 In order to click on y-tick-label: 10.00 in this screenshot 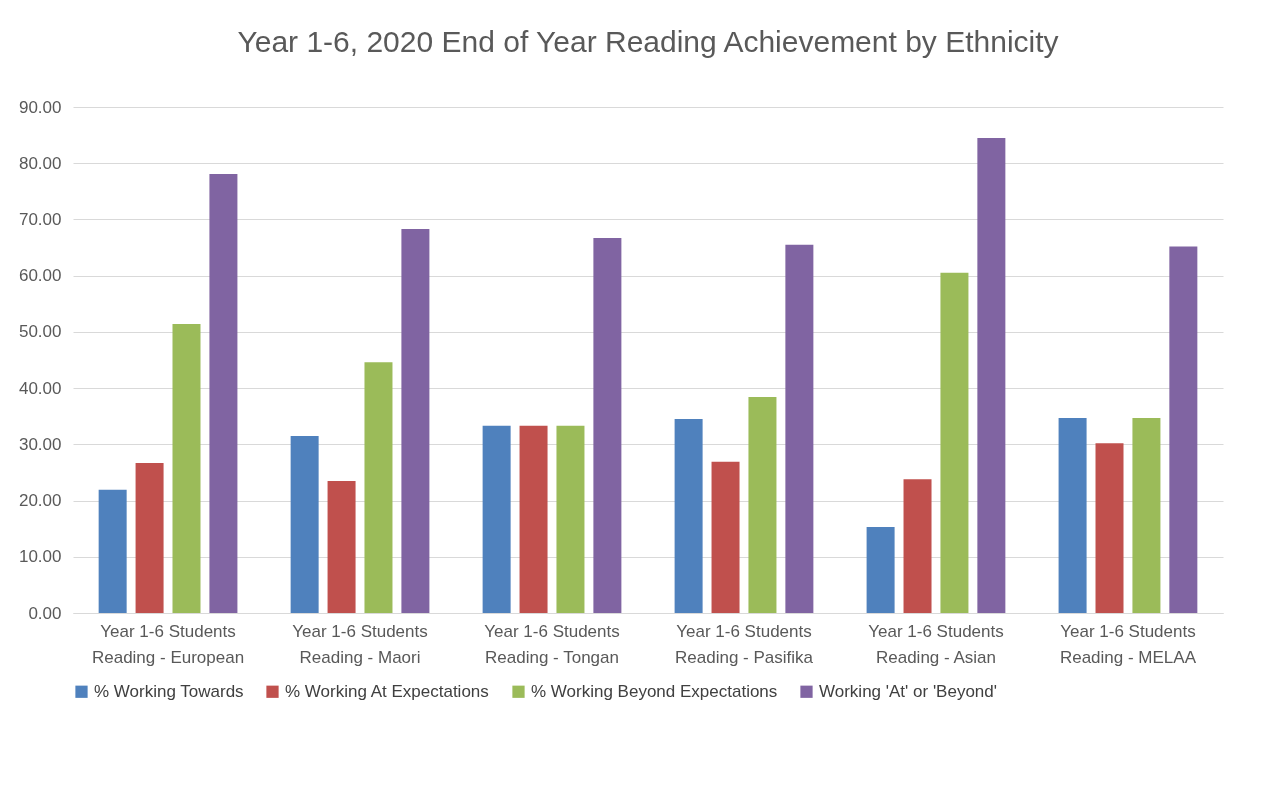, I will do `click(40, 557)`.